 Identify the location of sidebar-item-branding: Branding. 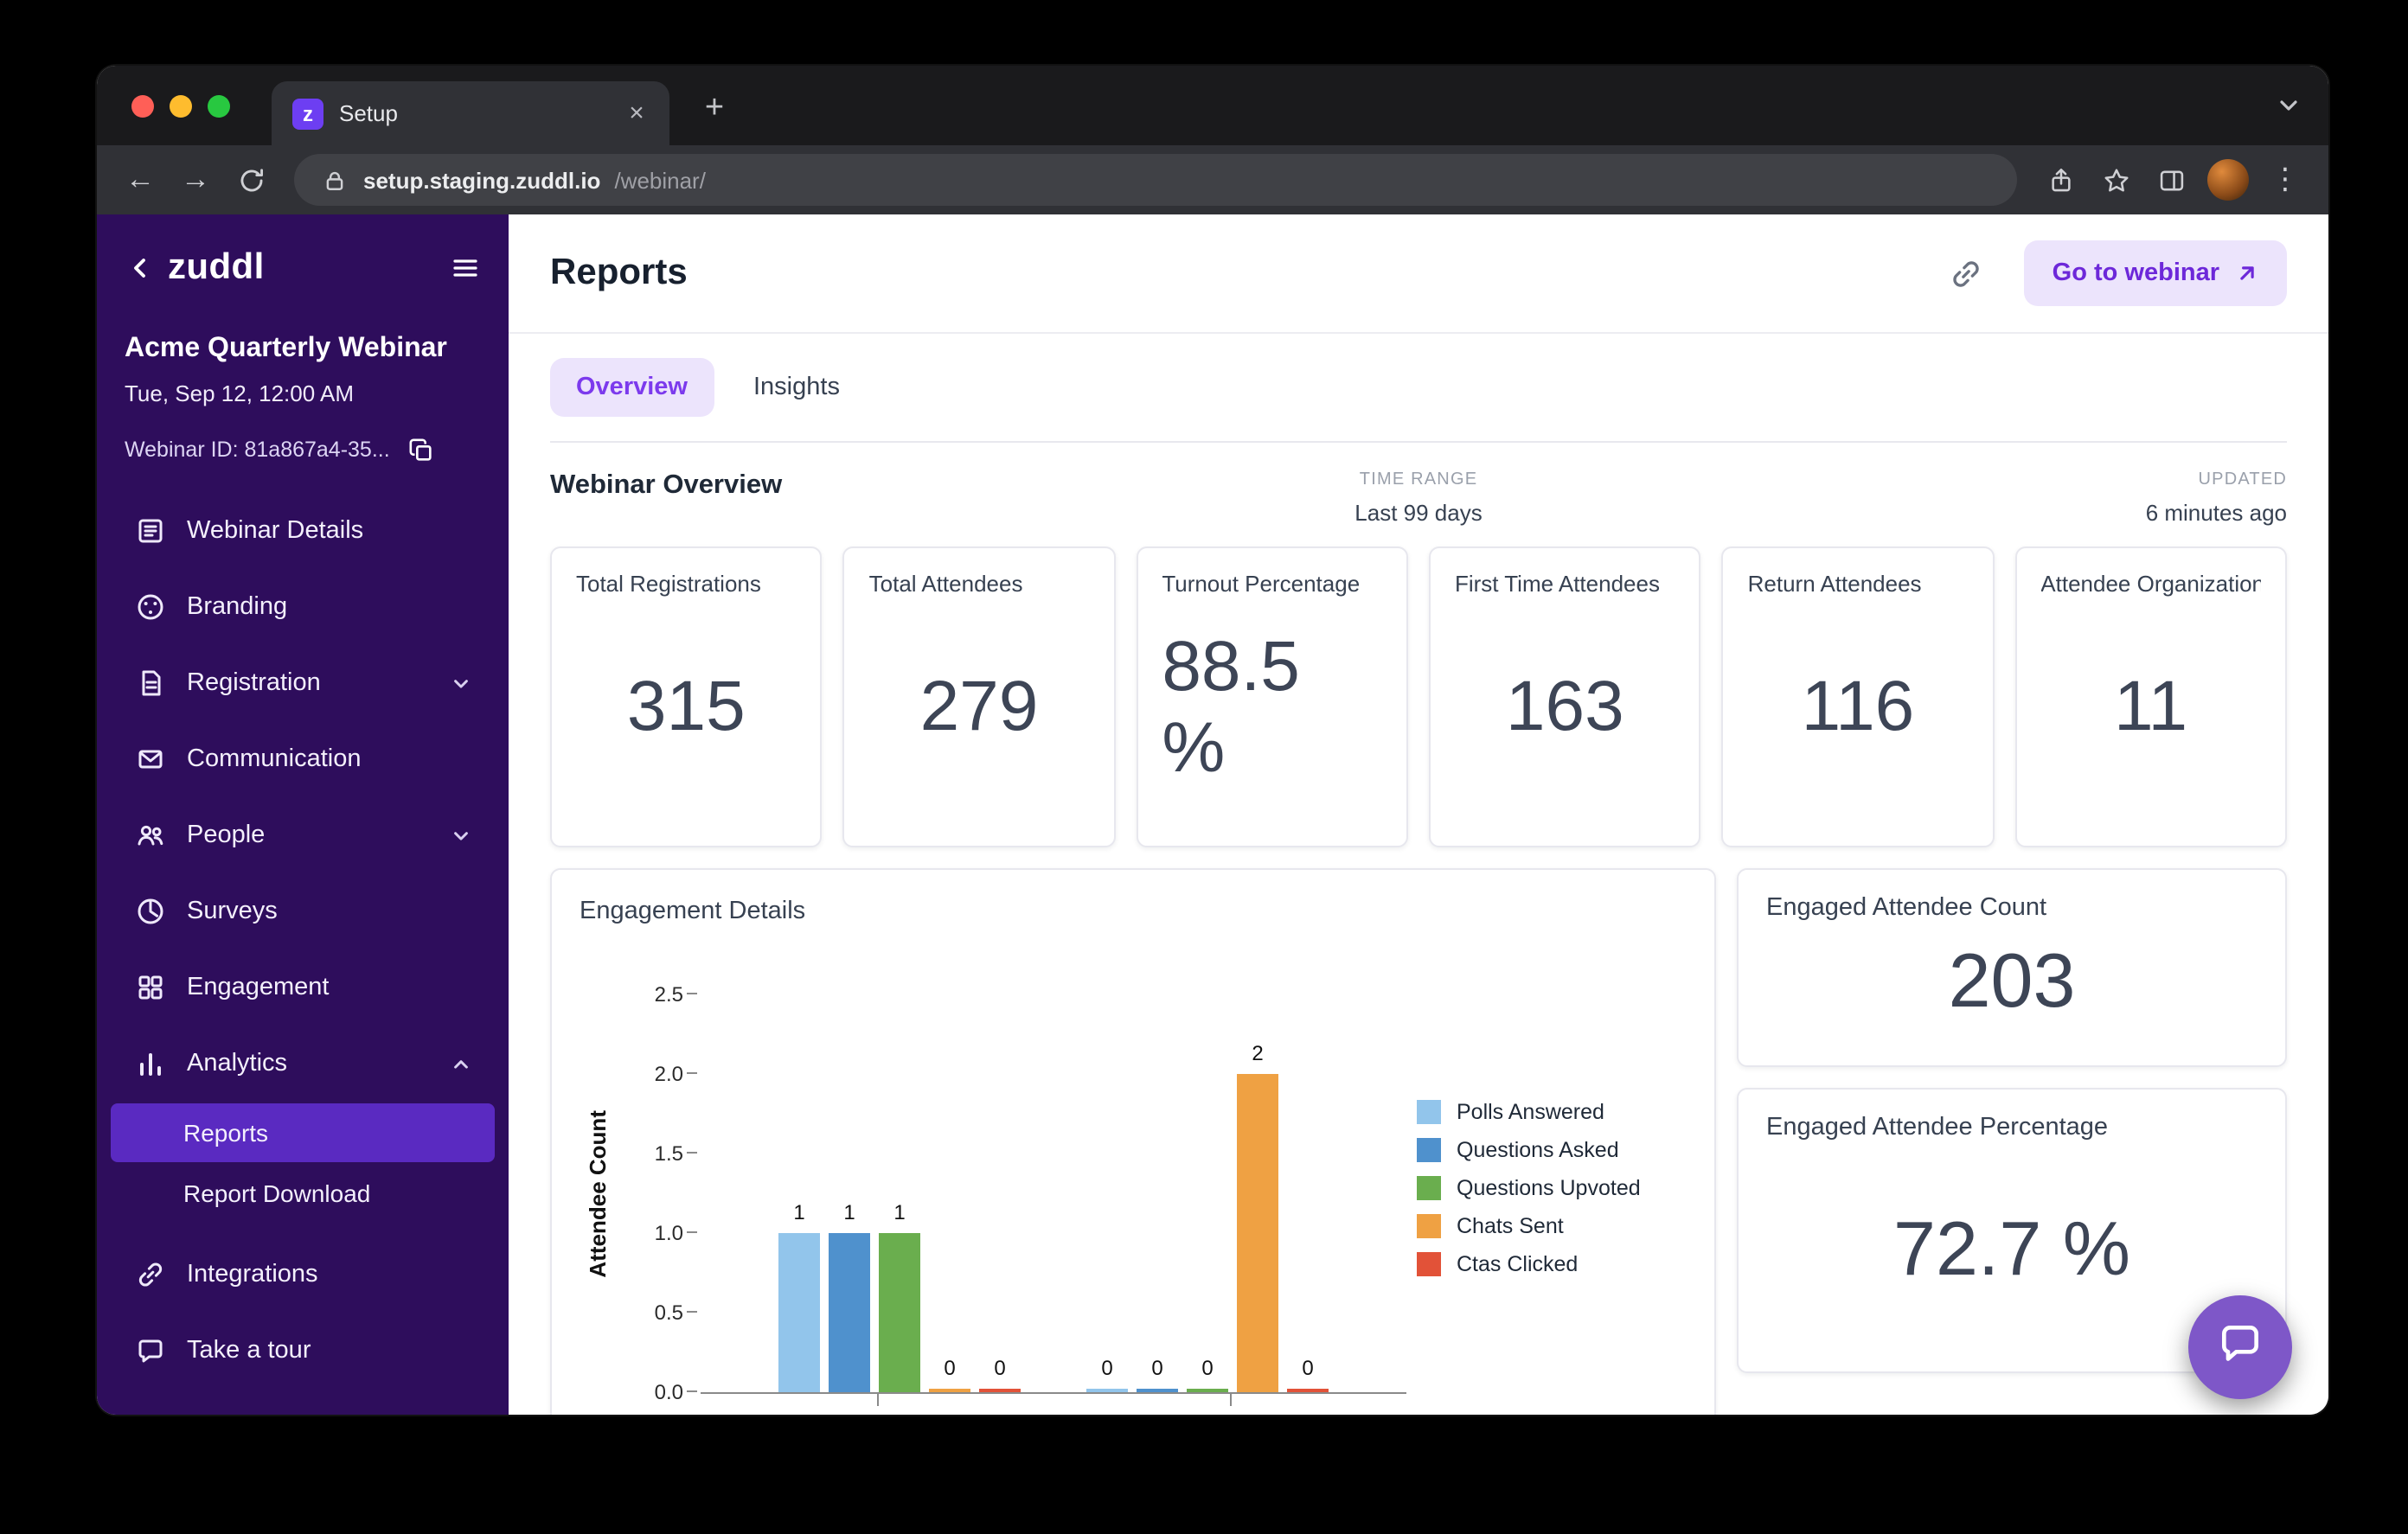
(303, 607).